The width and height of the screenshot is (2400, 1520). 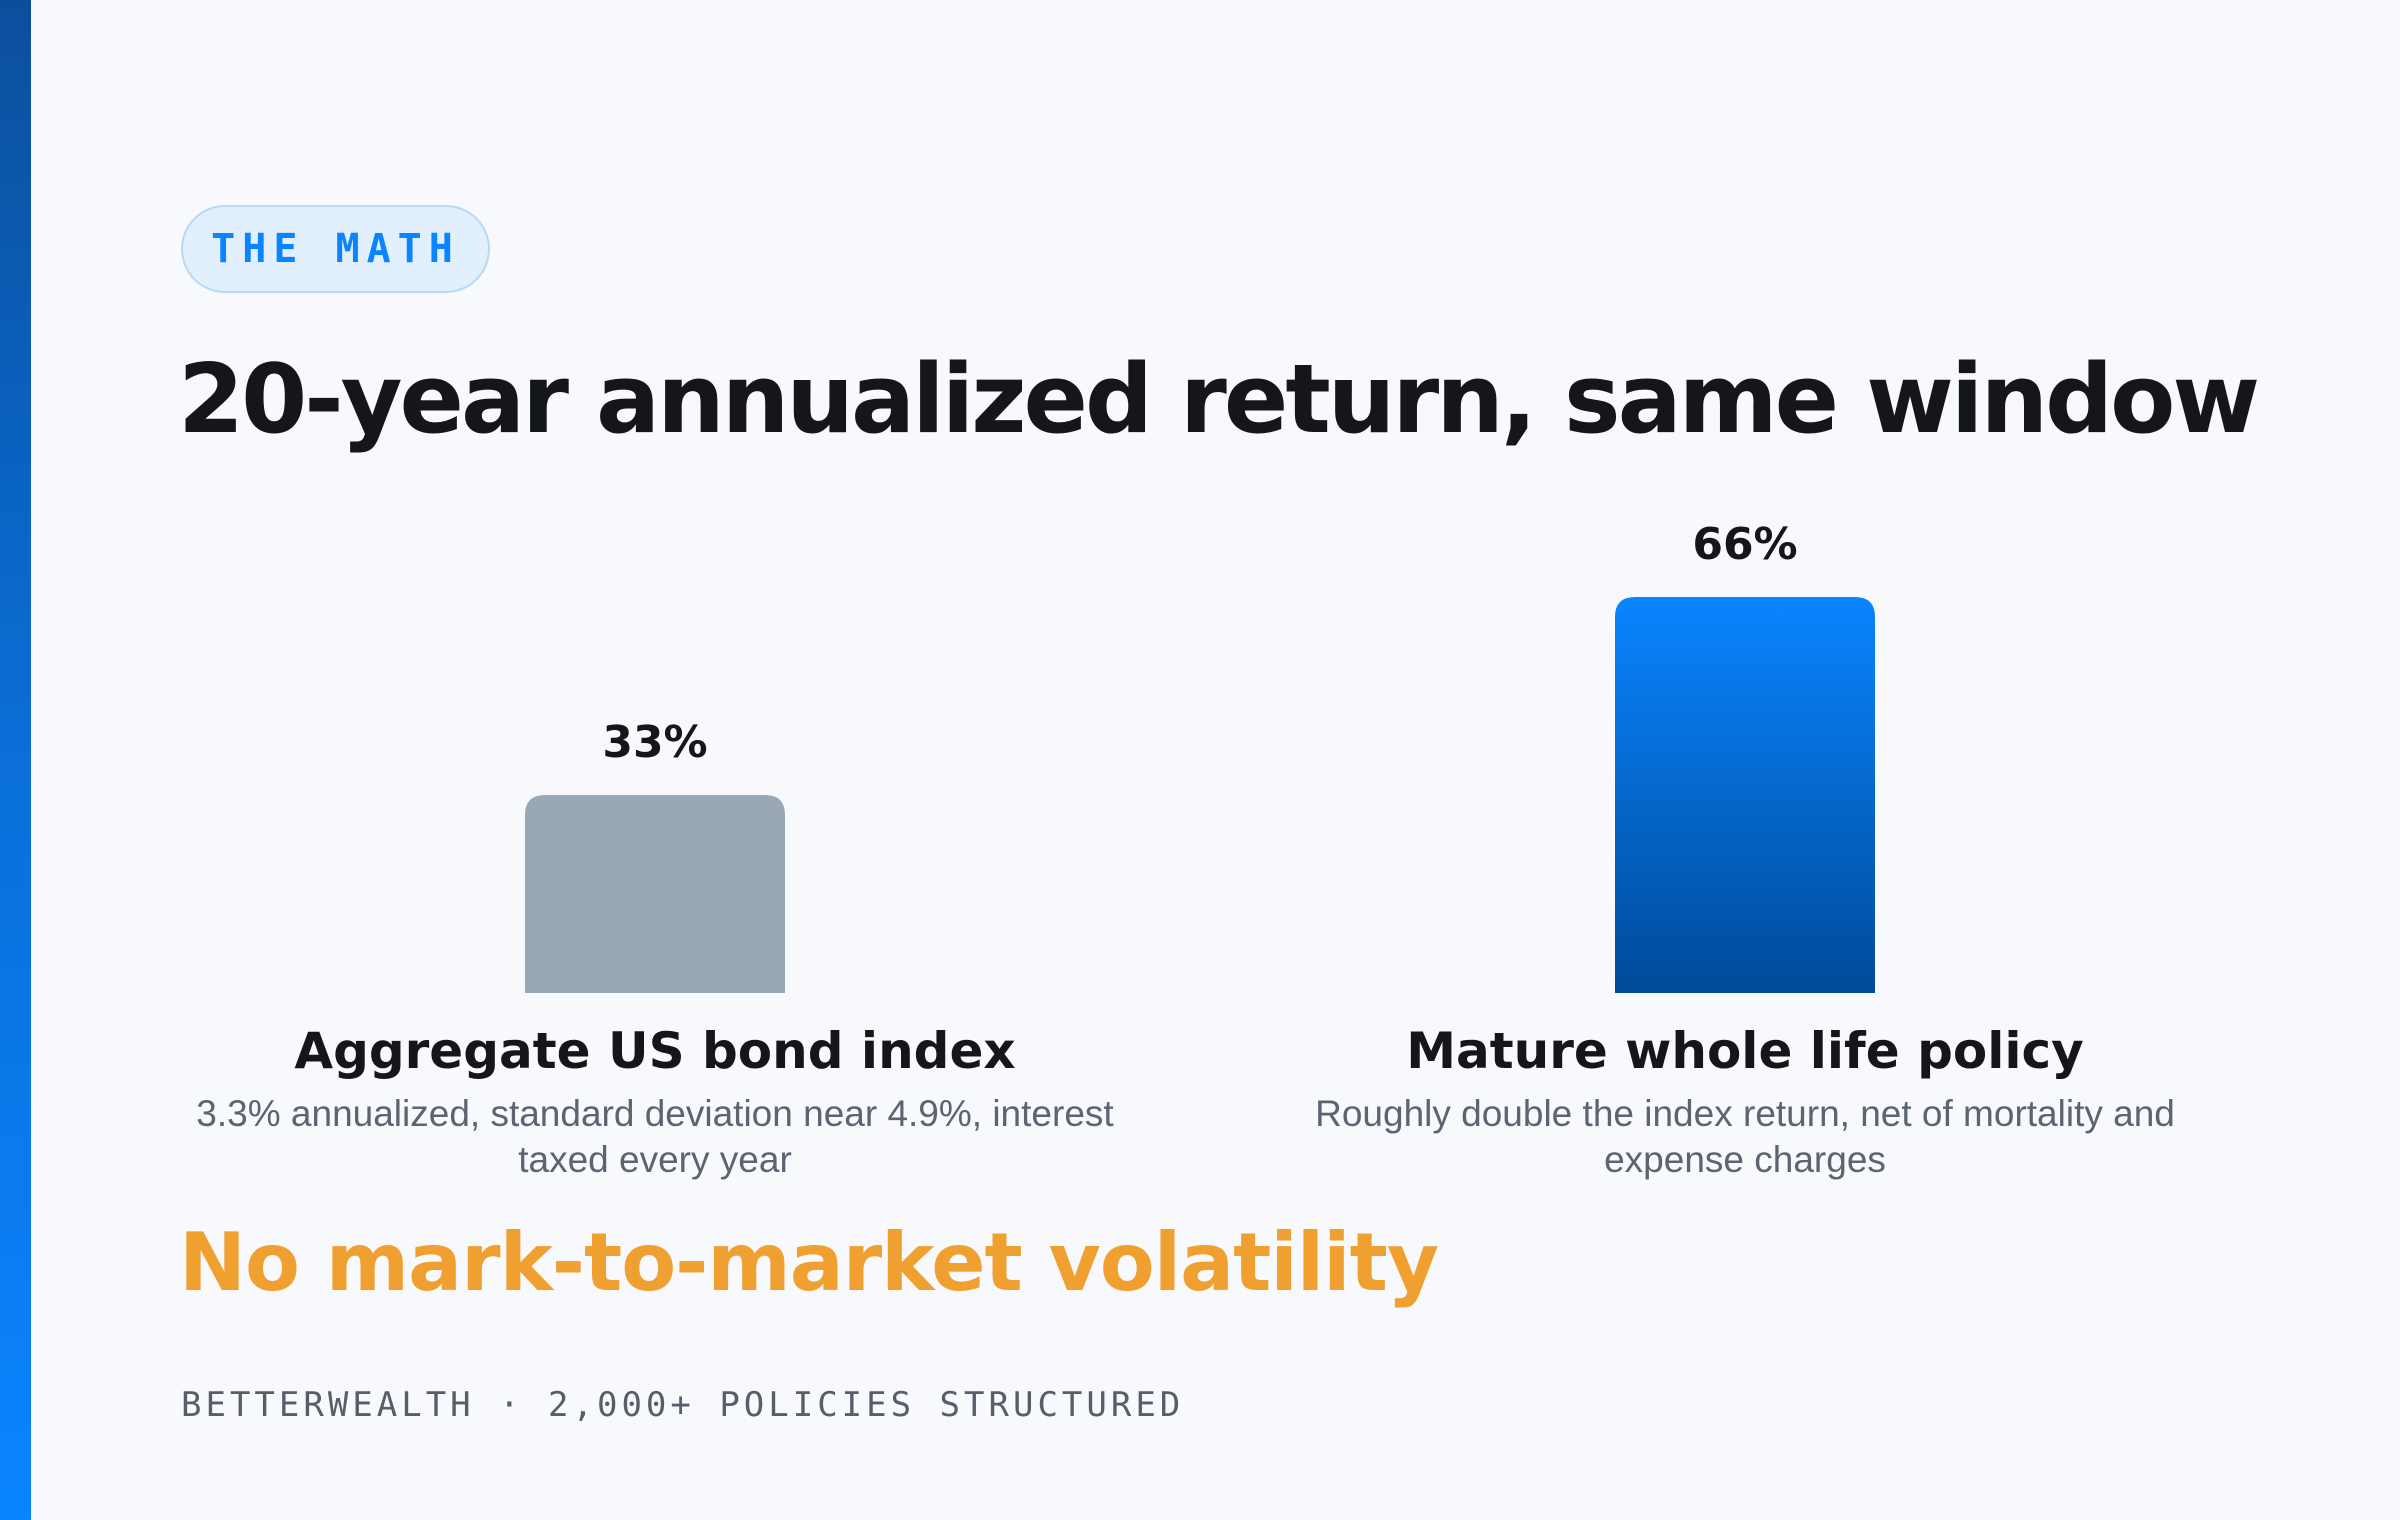 I want to click on value-label-bond-index: 33%, so click(x=654, y=742).